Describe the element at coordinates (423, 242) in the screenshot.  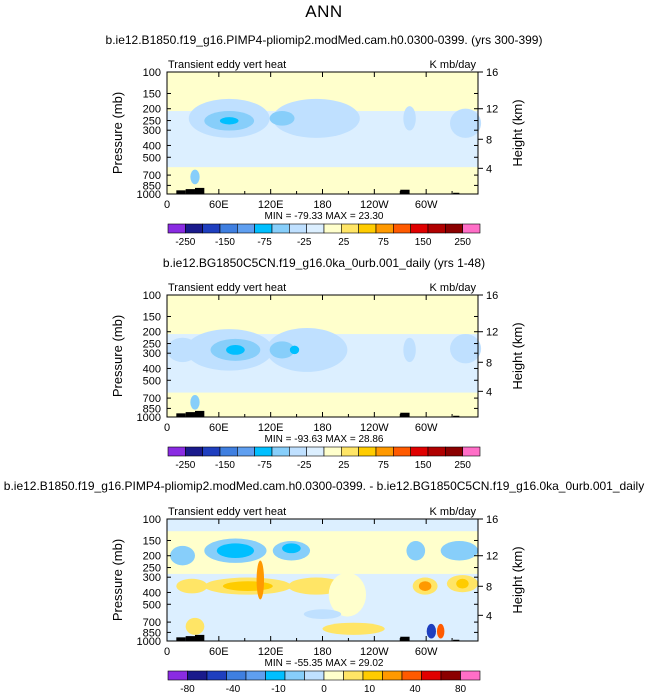
I see `colorbar-label: 150` at that location.